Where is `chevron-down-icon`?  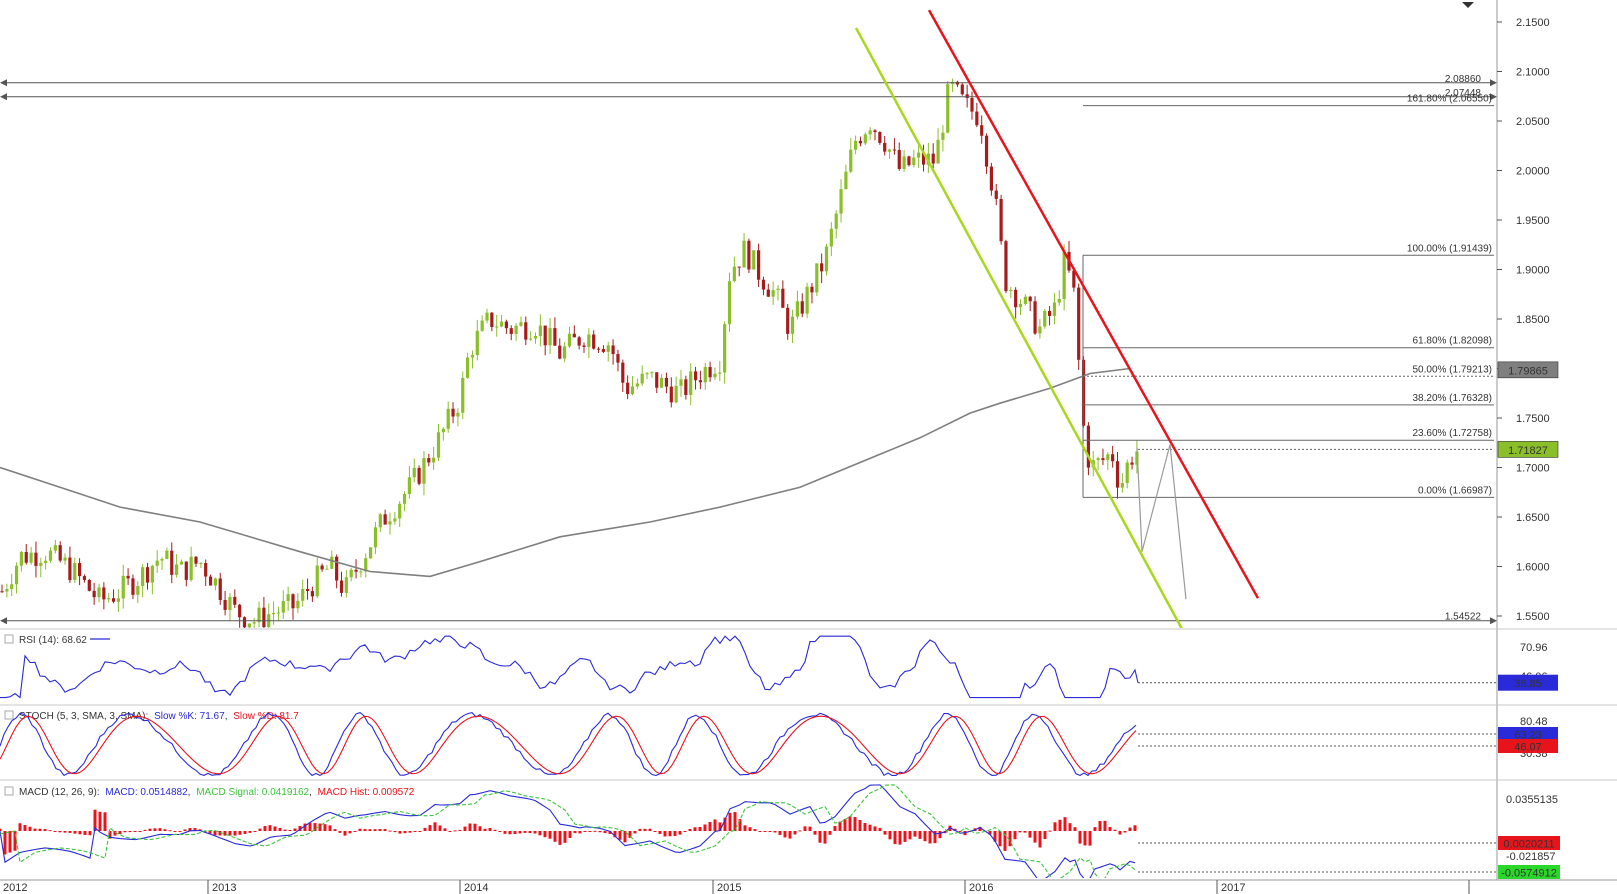 chevron-down-icon is located at coordinates (1468, 5).